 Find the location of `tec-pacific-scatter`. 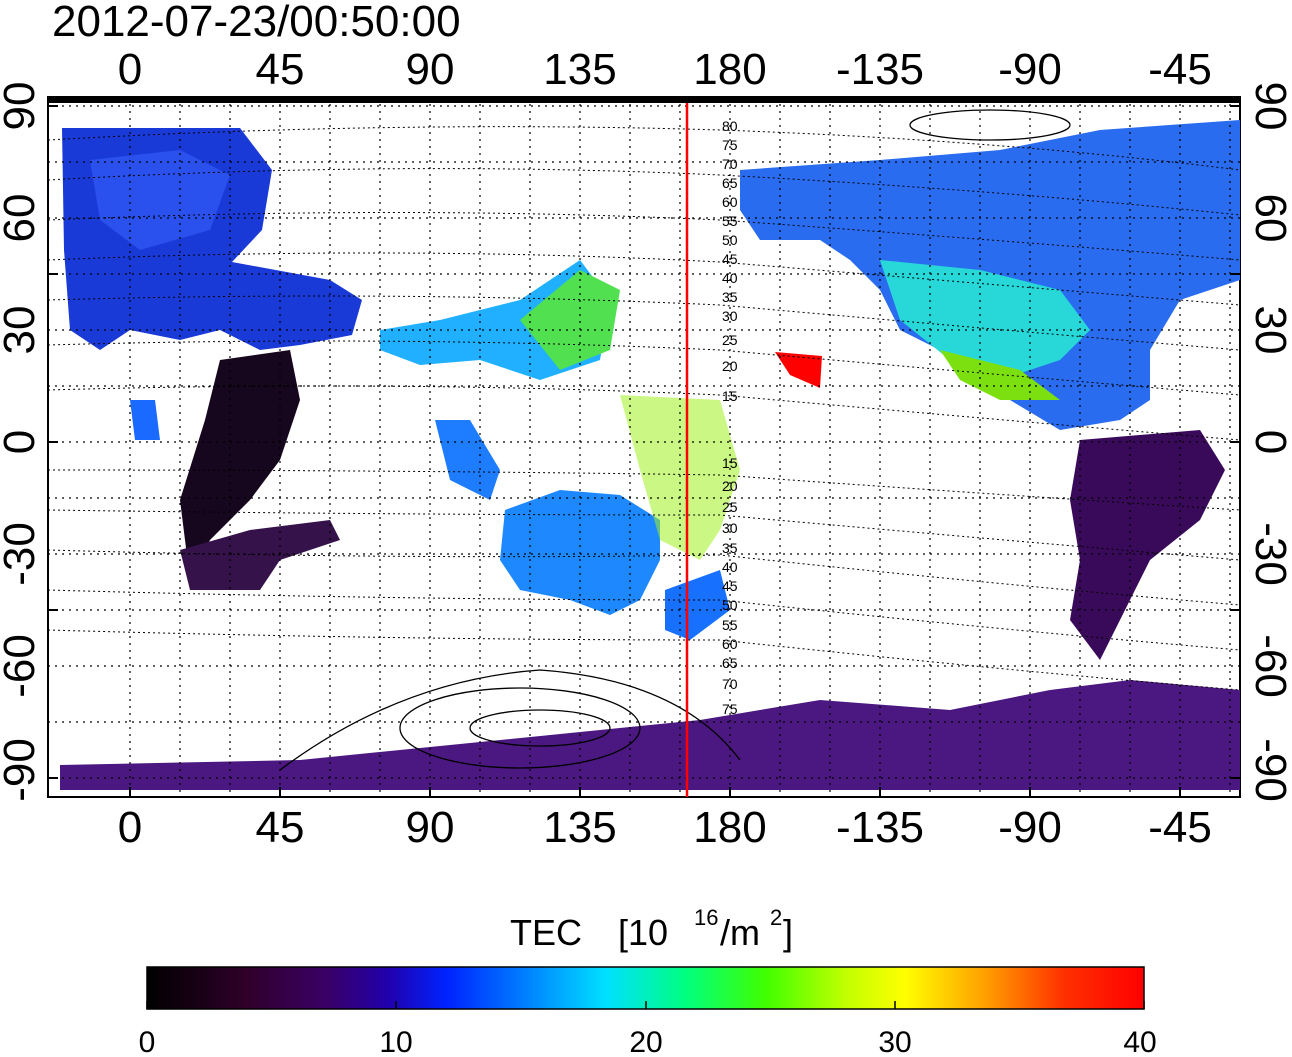

tec-pacific-scatter is located at coordinates (680, 477).